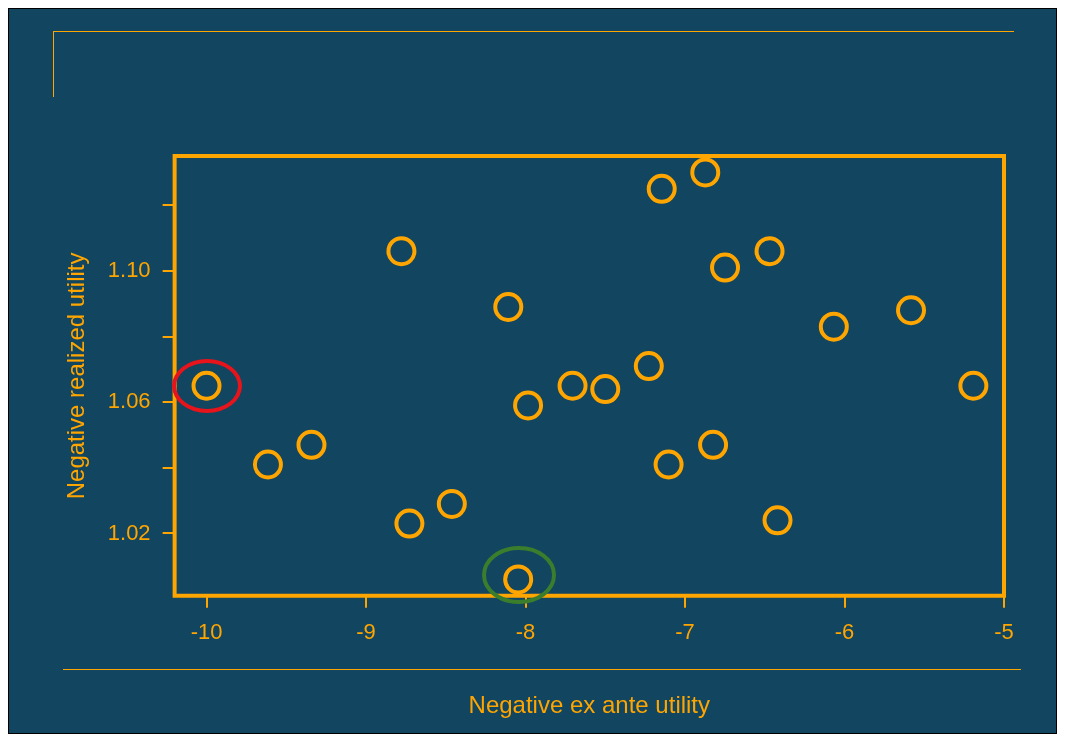 This screenshot has width=1065, height=742. I want to click on x-axis-title: Negative ex ante utility, so click(589, 705).